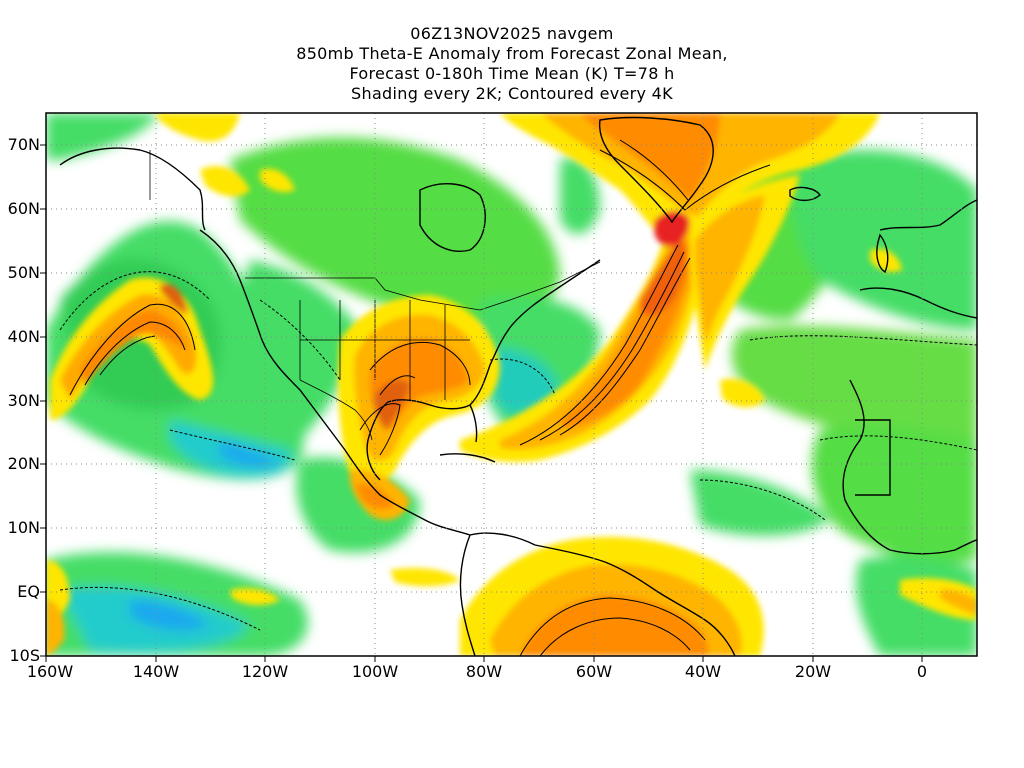  Describe the element at coordinates (23, 527) in the screenshot. I see `lat-label-10n: 10N` at that location.